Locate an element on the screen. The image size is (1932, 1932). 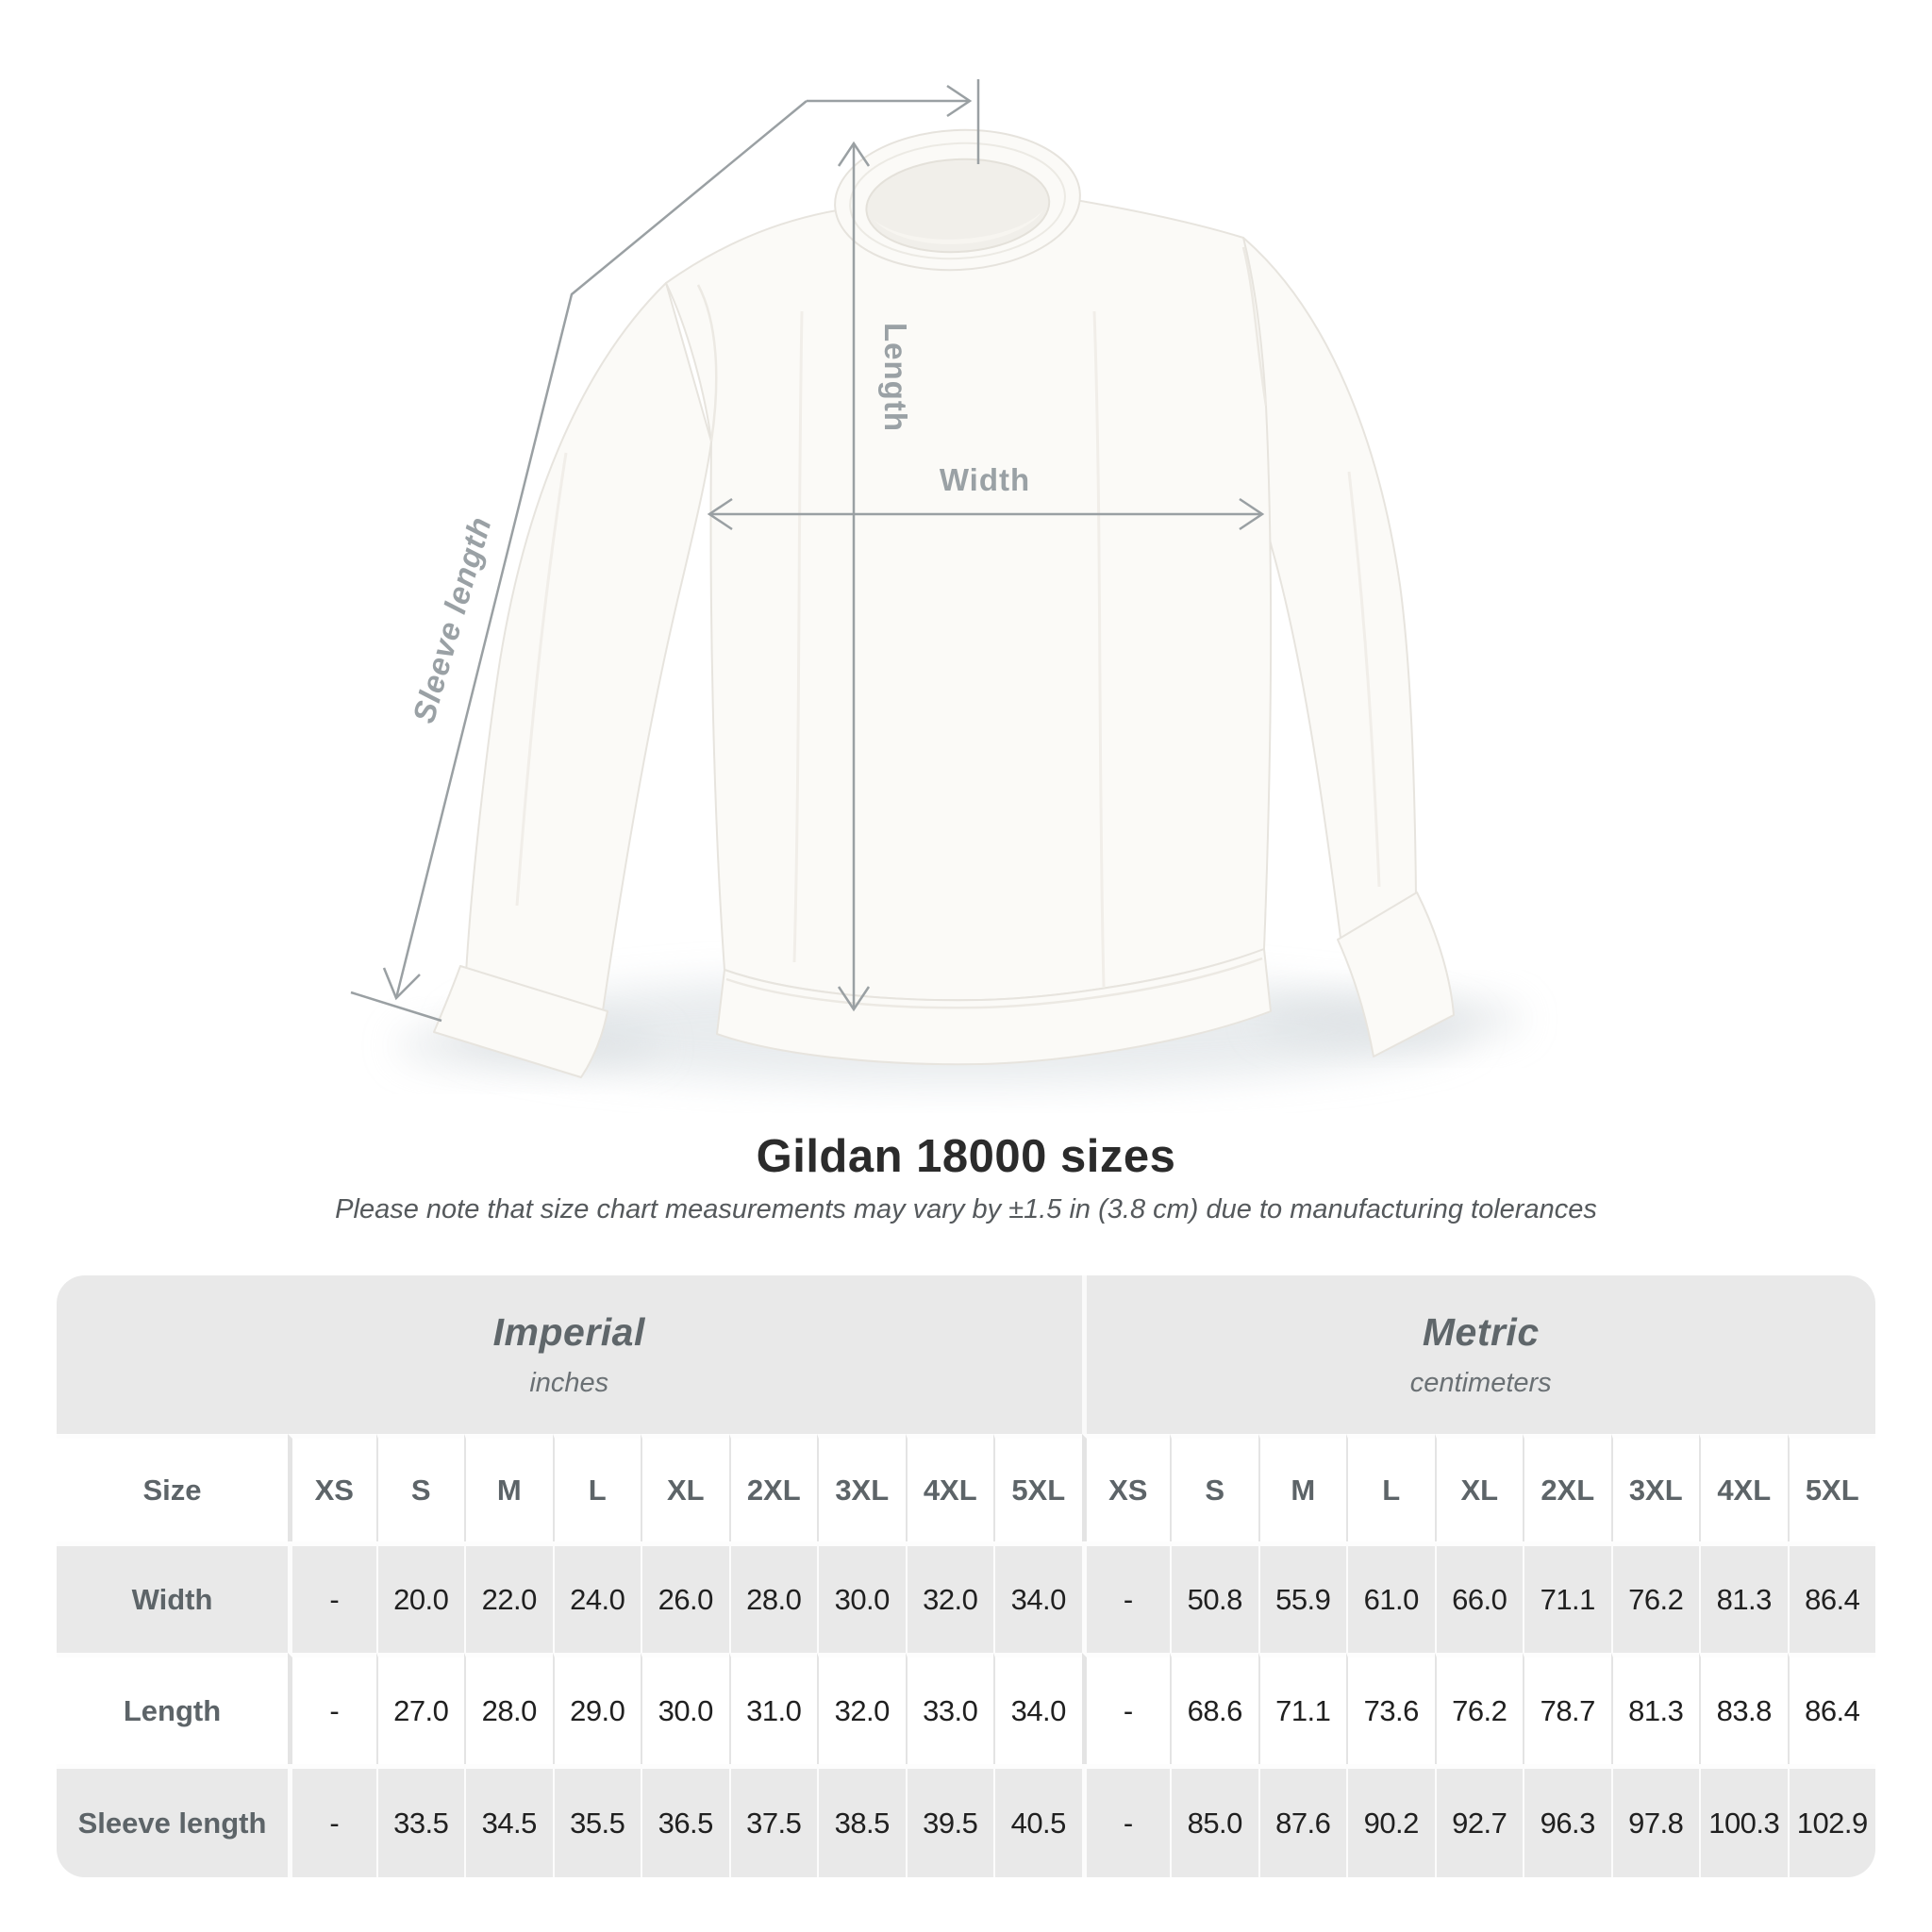
value-cell: 50.8 is located at coordinates (1214, 1597).